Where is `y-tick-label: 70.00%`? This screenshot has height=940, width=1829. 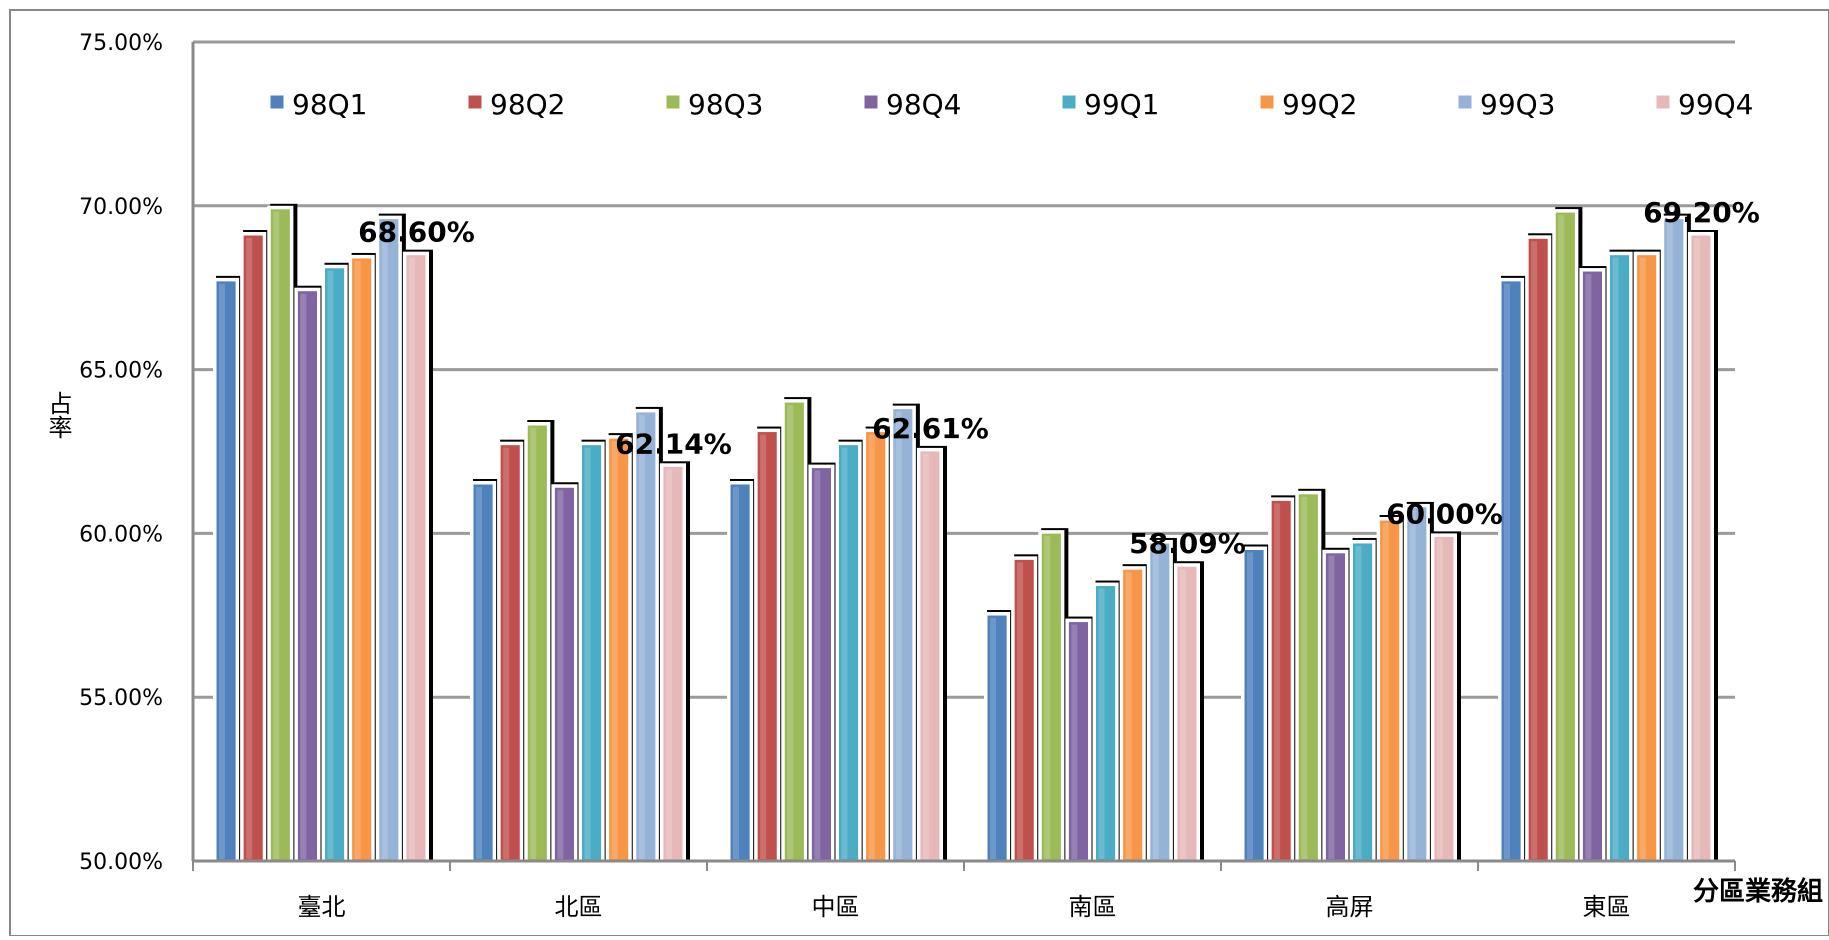
y-tick-label: 70.00% is located at coordinates (121, 207).